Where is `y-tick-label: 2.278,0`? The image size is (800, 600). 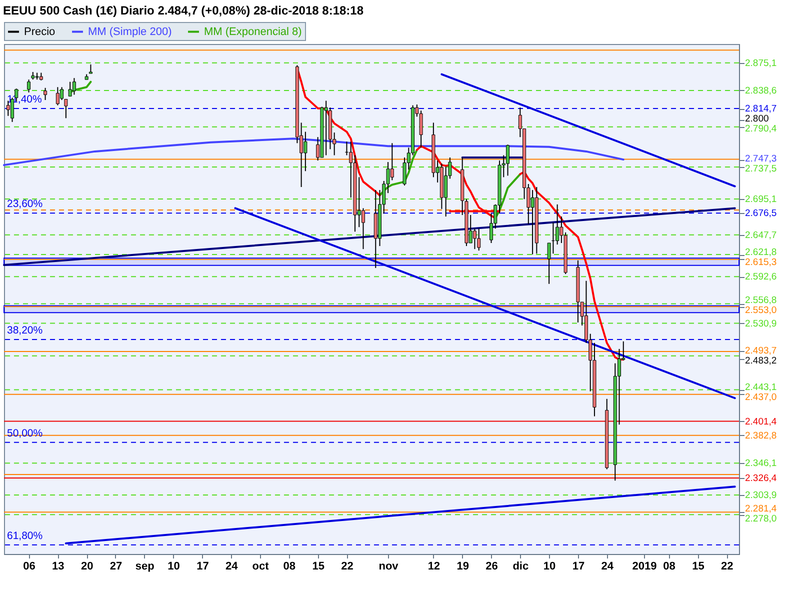 y-tick-label: 2.278,0 is located at coordinates (761, 518).